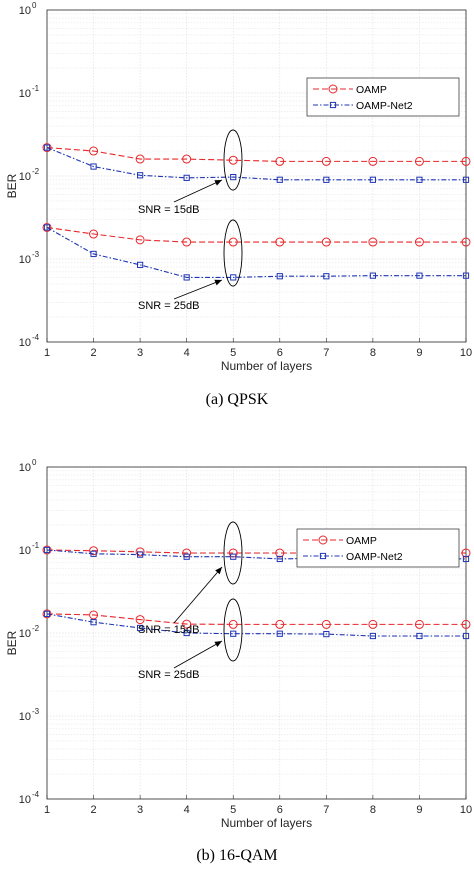 Image resolution: width=474 pixels, height=874 pixels. I want to click on y-tick-exponent: -1, so click(36, 545).